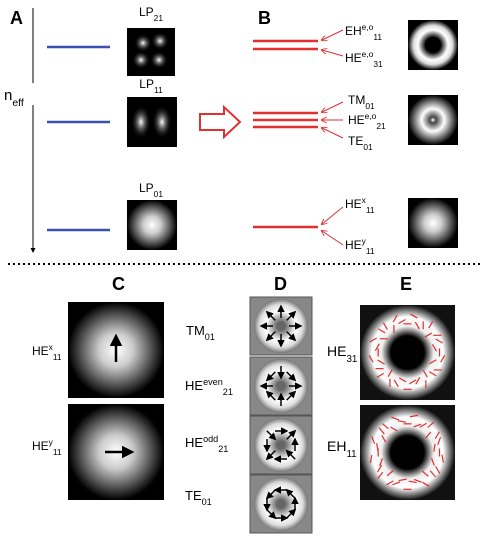 Image resolution: width=487 pixels, height=542 pixels. Describe the element at coordinates (356, 100) in the screenshot. I see `label-base: TM` at that location.